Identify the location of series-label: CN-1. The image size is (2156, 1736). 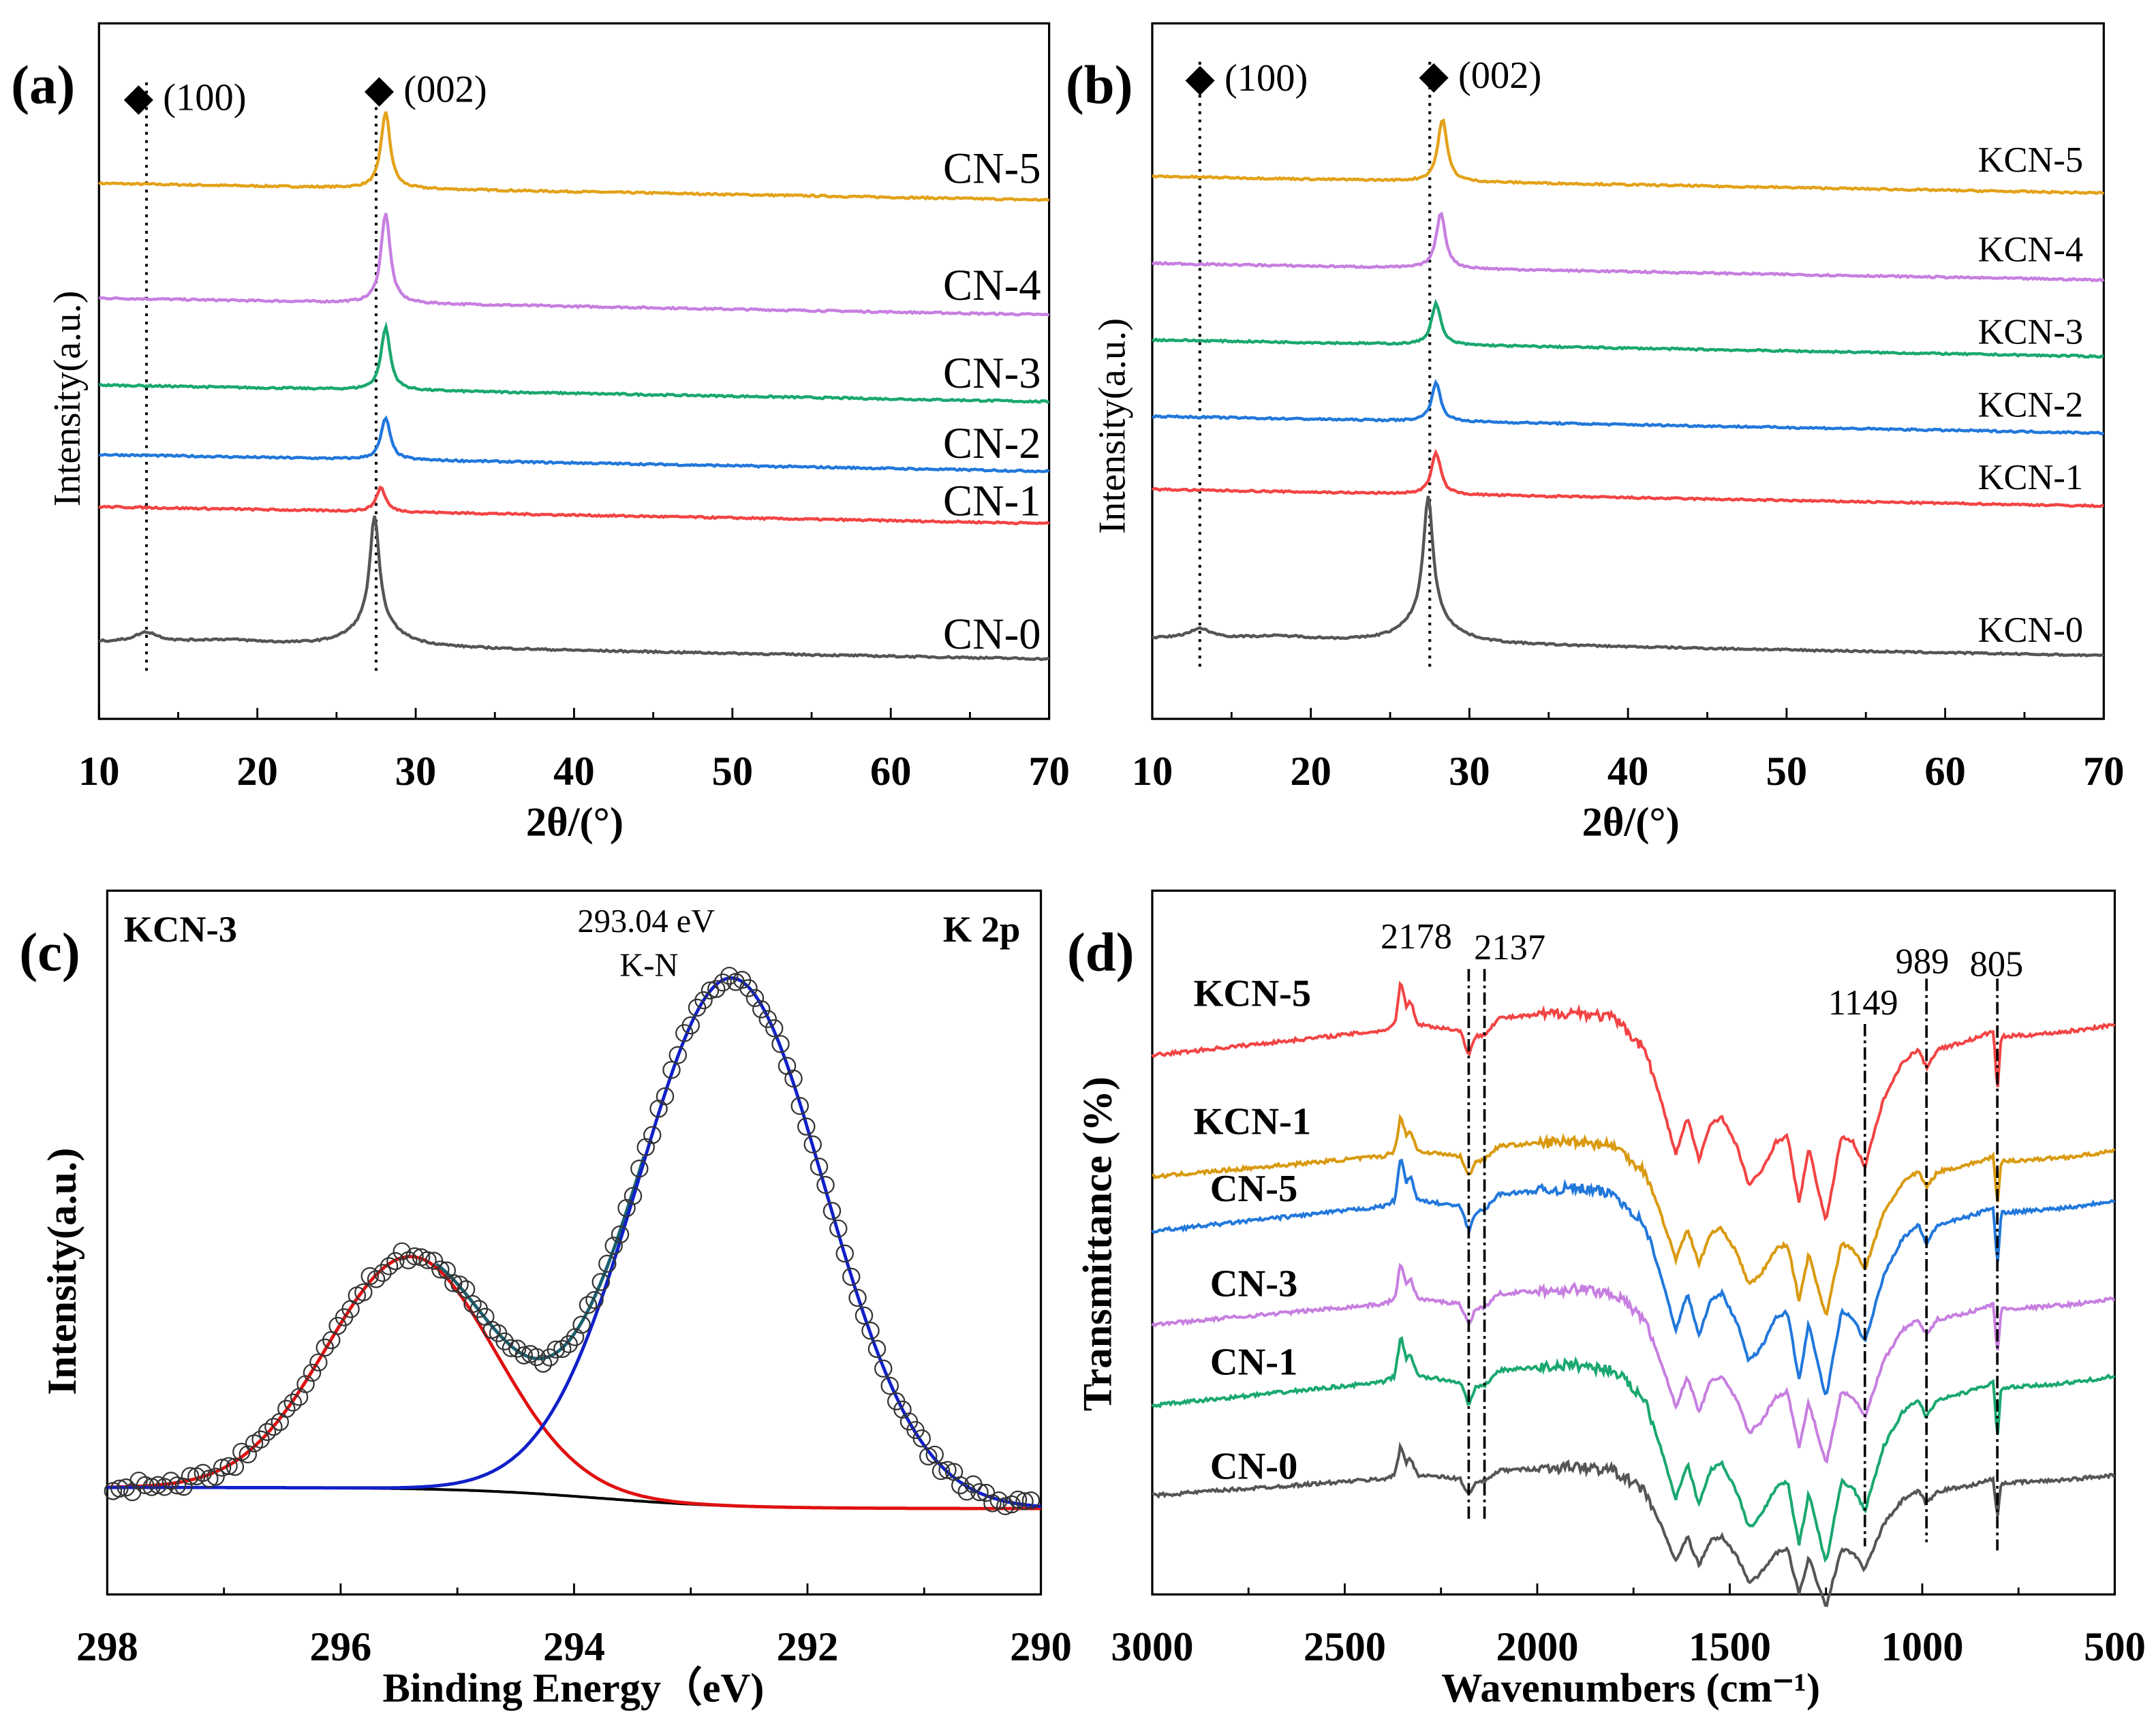
(1254, 1362).